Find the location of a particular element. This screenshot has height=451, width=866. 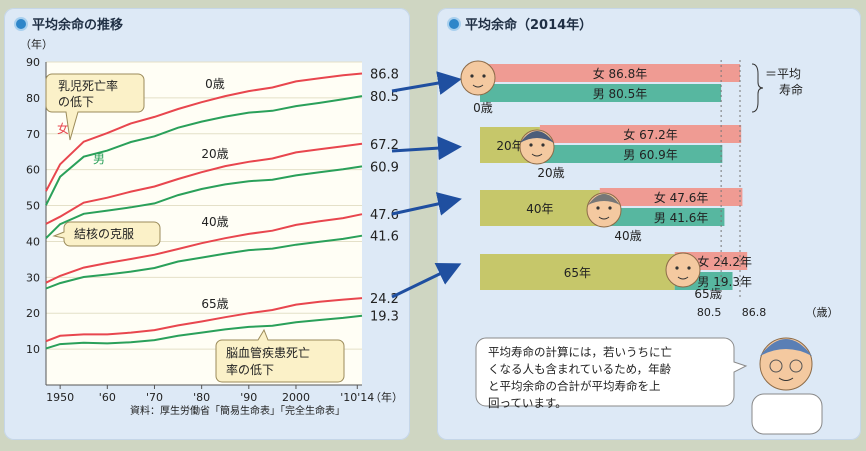

bracket is located at coordinates (757, 88).